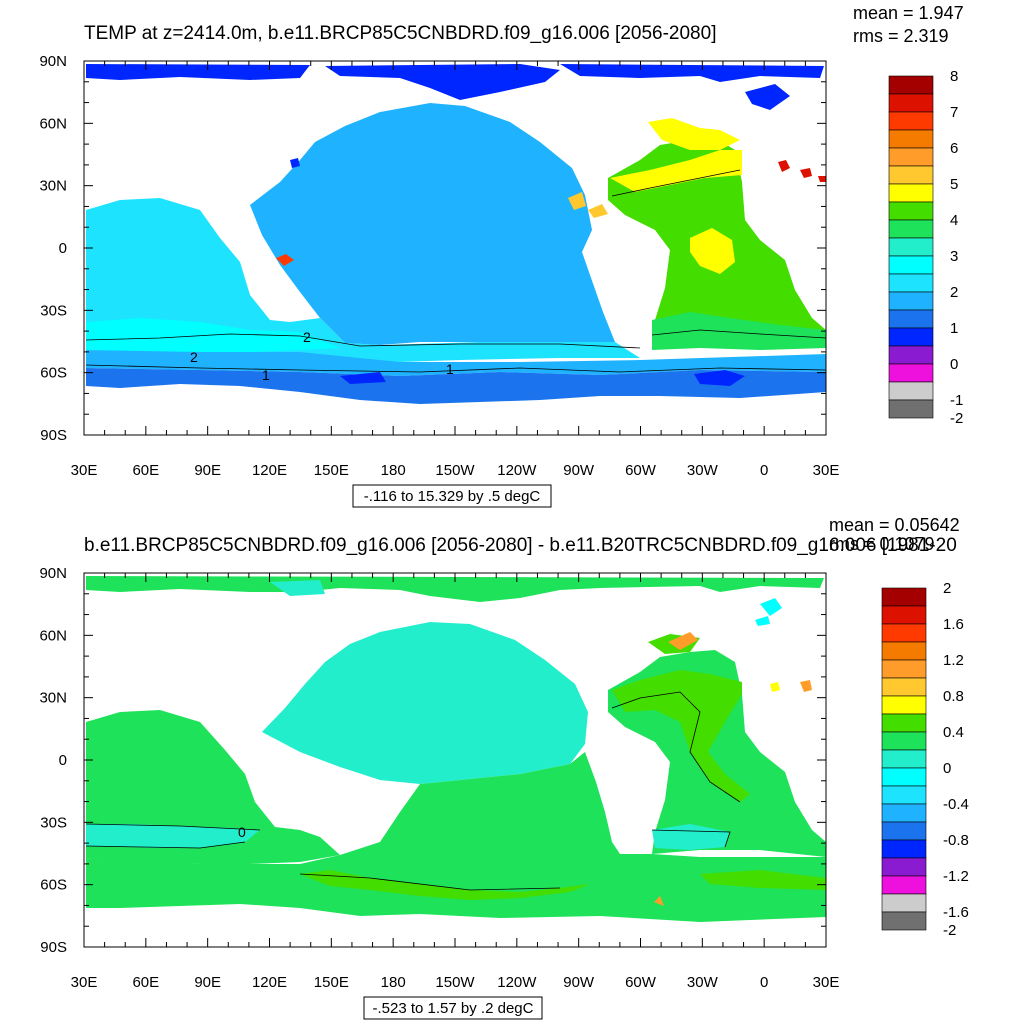 This screenshot has width=1024, height=1024. I want to click on colorbar-label: 0.8, so click(953, 696).